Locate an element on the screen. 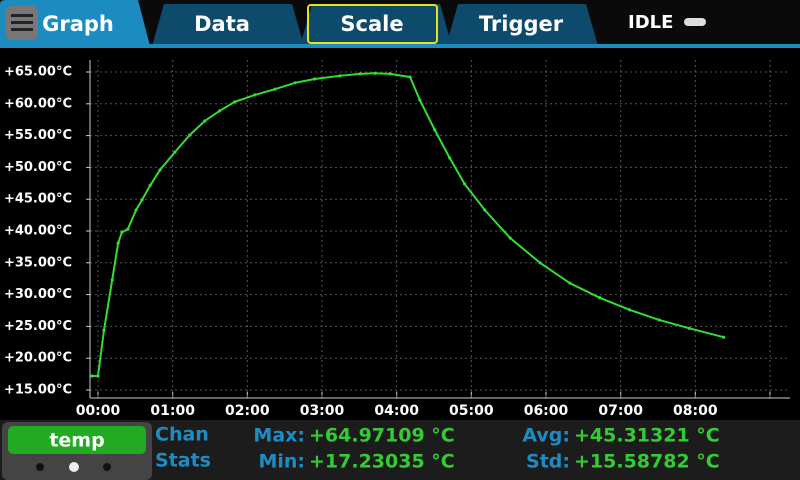 The height and width of the screenshot is (480, 800). y-tick-label: +20.00°C is located at coordinates (38, 358).